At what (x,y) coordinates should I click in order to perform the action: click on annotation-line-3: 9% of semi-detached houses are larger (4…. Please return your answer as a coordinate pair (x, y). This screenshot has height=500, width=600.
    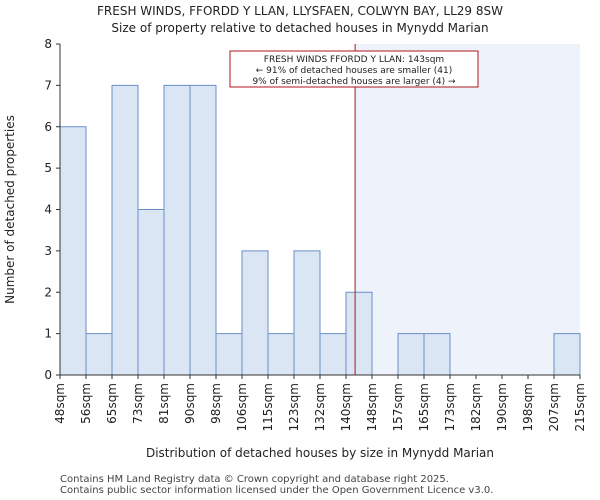
    Looking at the image, I should click on (354, 82).